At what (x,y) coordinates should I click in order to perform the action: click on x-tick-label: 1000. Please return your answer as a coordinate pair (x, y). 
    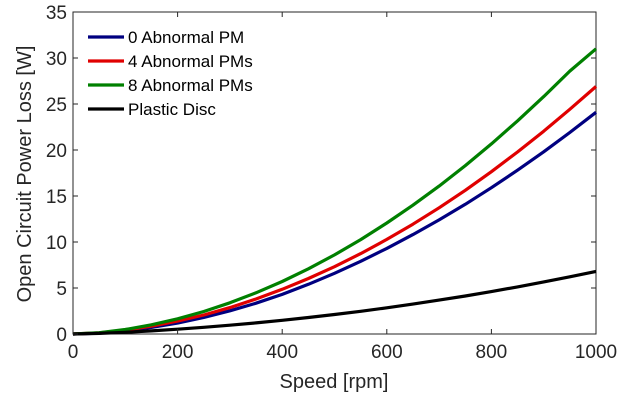
    Looking at the image, I should click on (596, 352).